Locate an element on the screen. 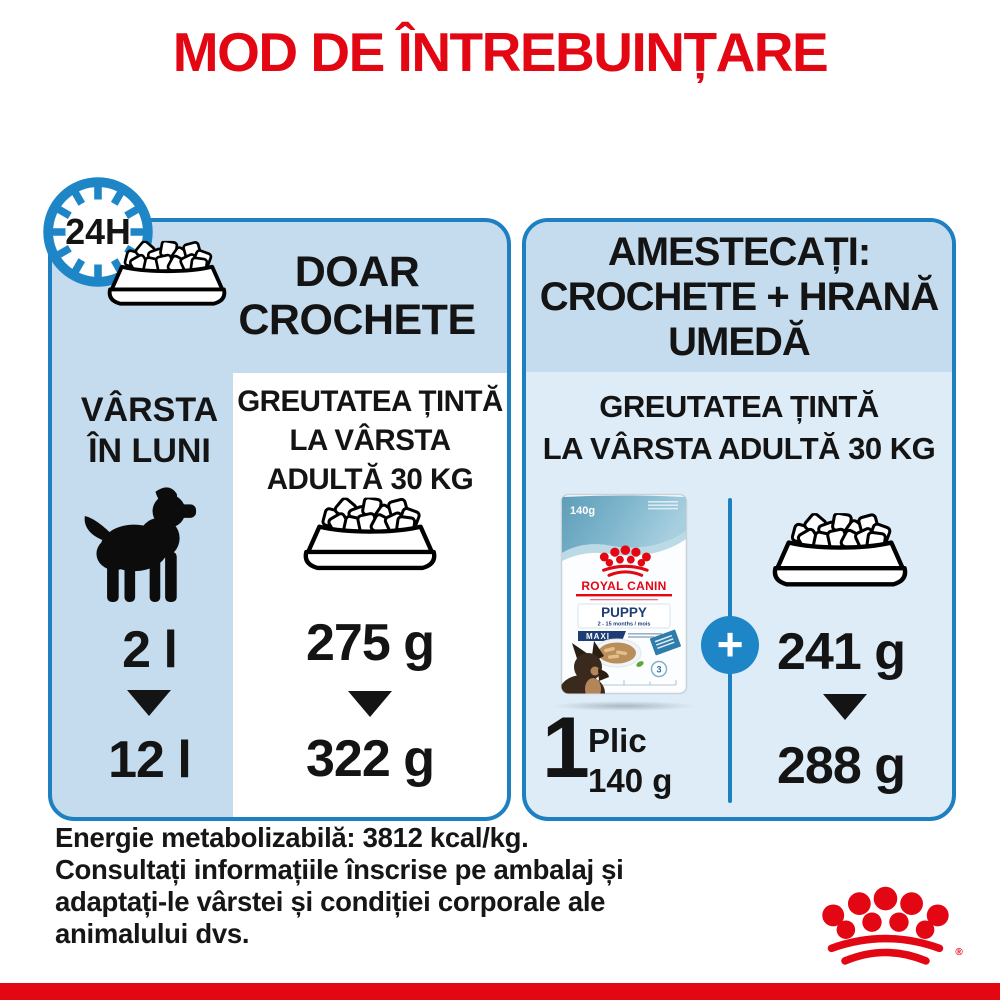 This screenshot has height=1000, width=1000. pouch-weight-label: 140g is located at coordinates (582, 511).